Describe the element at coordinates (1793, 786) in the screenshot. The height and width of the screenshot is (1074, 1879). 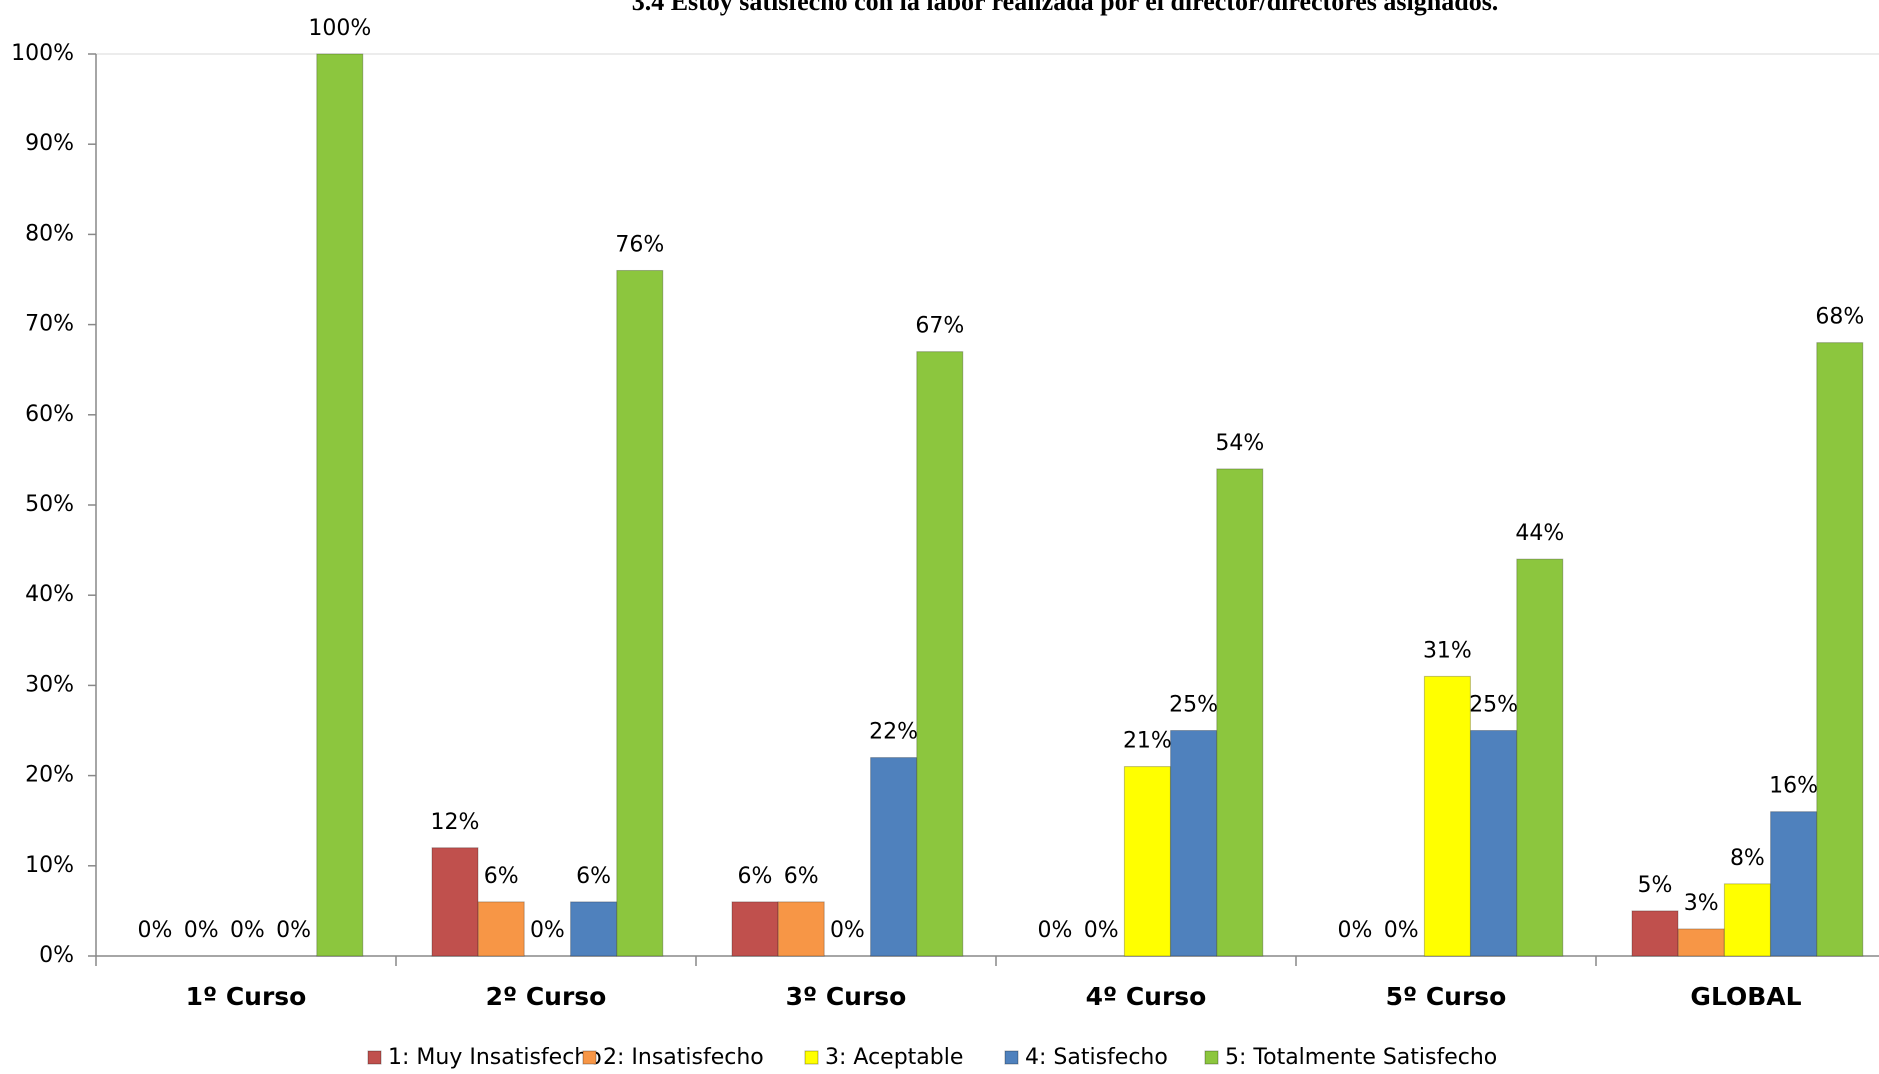
I see `value-label: 16%` at that location.